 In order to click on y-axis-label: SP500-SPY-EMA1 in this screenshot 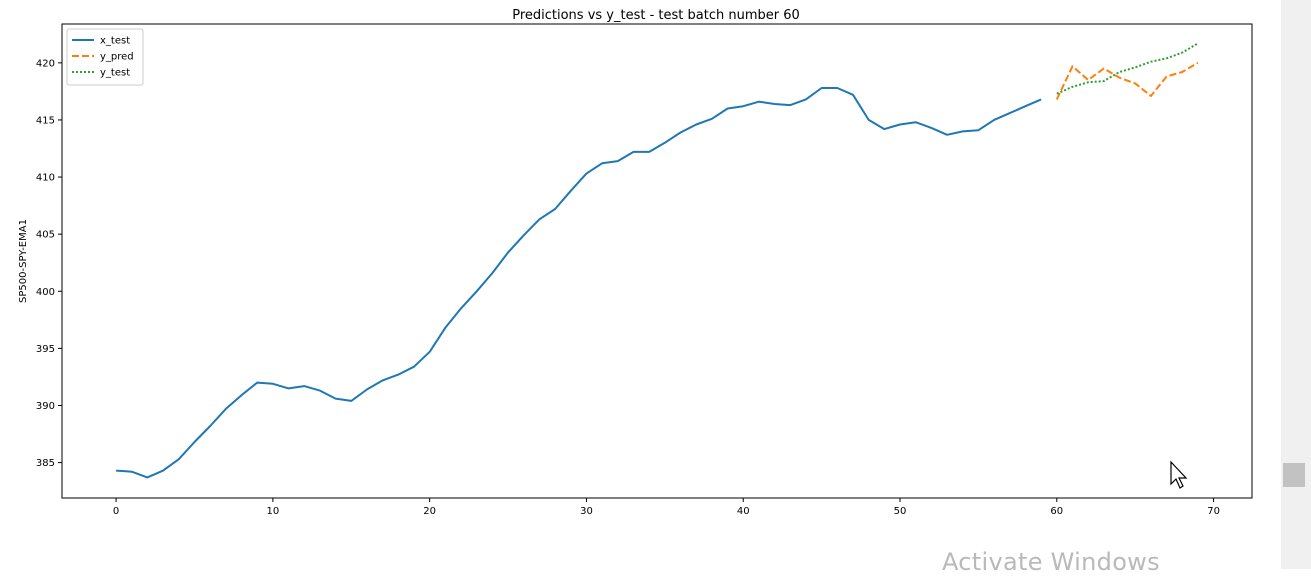, I will do `click(23, 261)`.